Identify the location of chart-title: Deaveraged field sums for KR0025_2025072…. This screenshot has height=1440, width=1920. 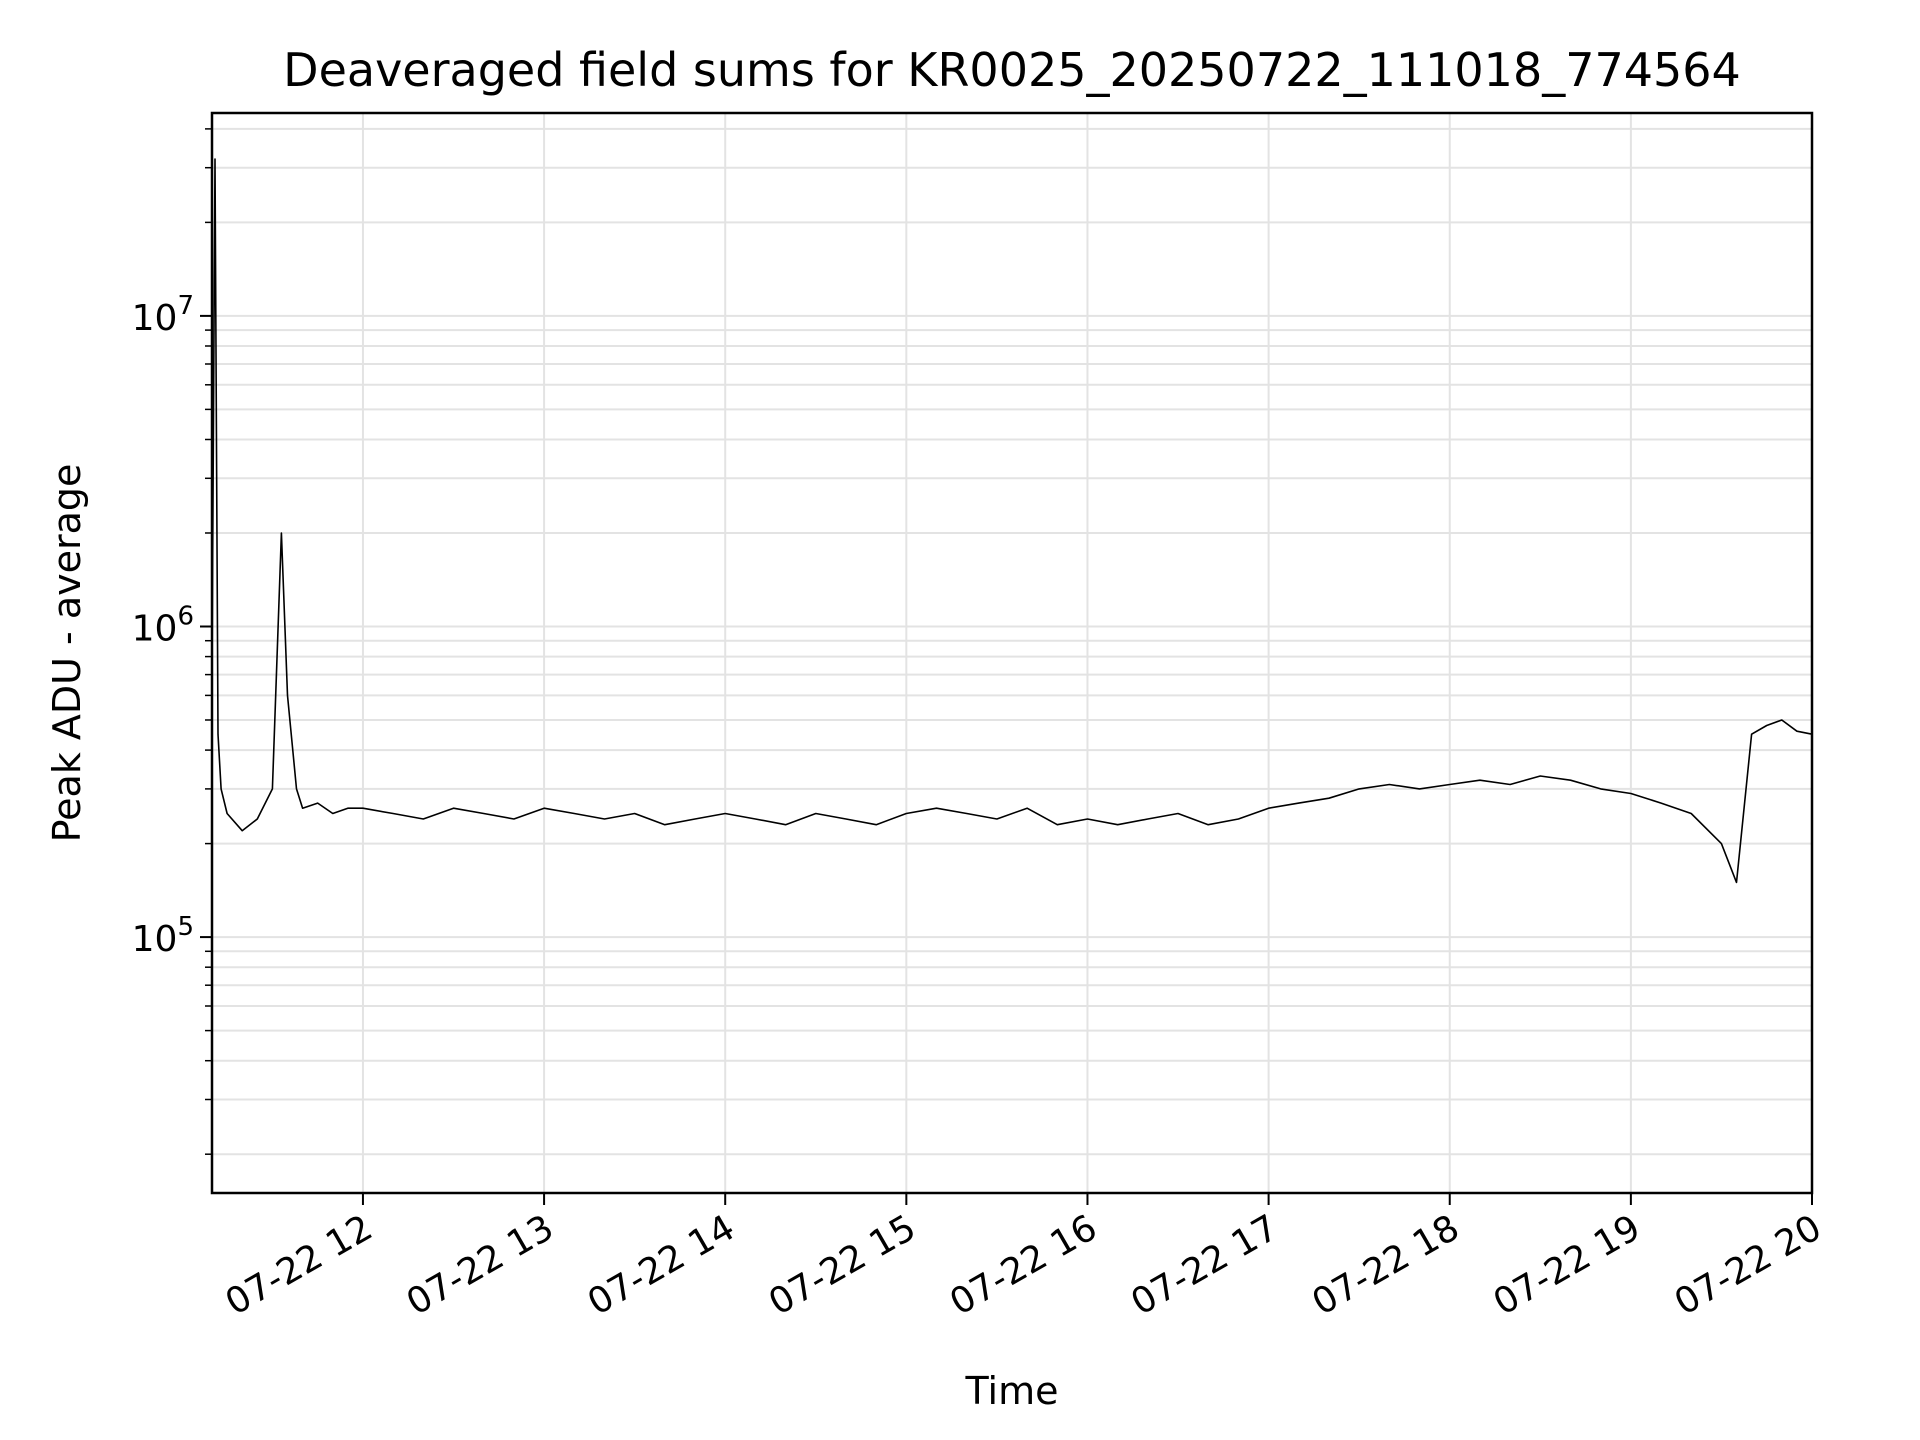
(1012, 70).